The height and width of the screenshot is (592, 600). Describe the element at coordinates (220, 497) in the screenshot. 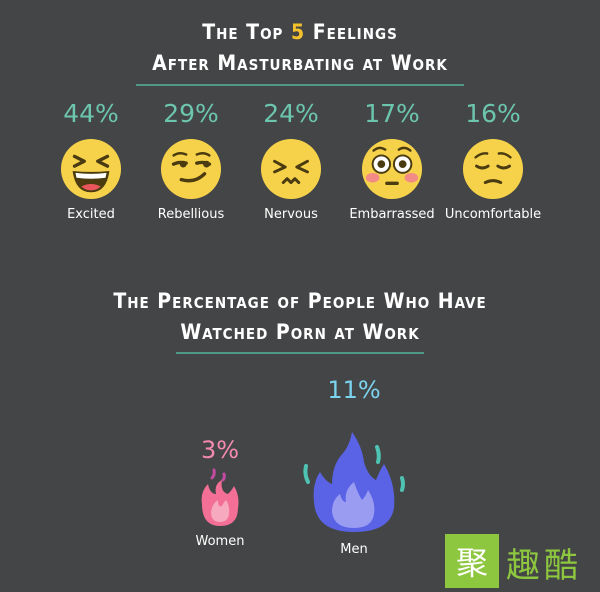

I see `pink-flame-icon` at that location.